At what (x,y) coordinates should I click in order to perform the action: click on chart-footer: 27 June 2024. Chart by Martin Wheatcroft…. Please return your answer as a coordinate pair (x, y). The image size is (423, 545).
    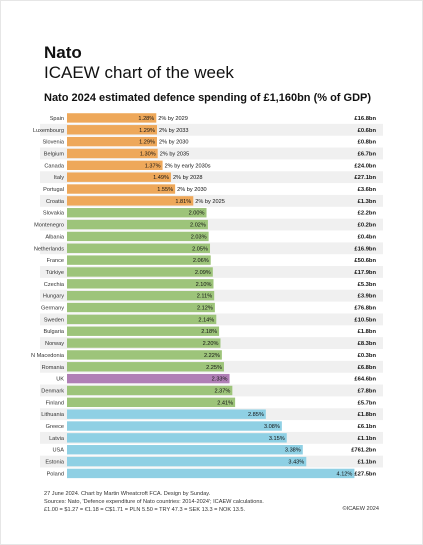
    Looking at the image, I should click on (154, 502).